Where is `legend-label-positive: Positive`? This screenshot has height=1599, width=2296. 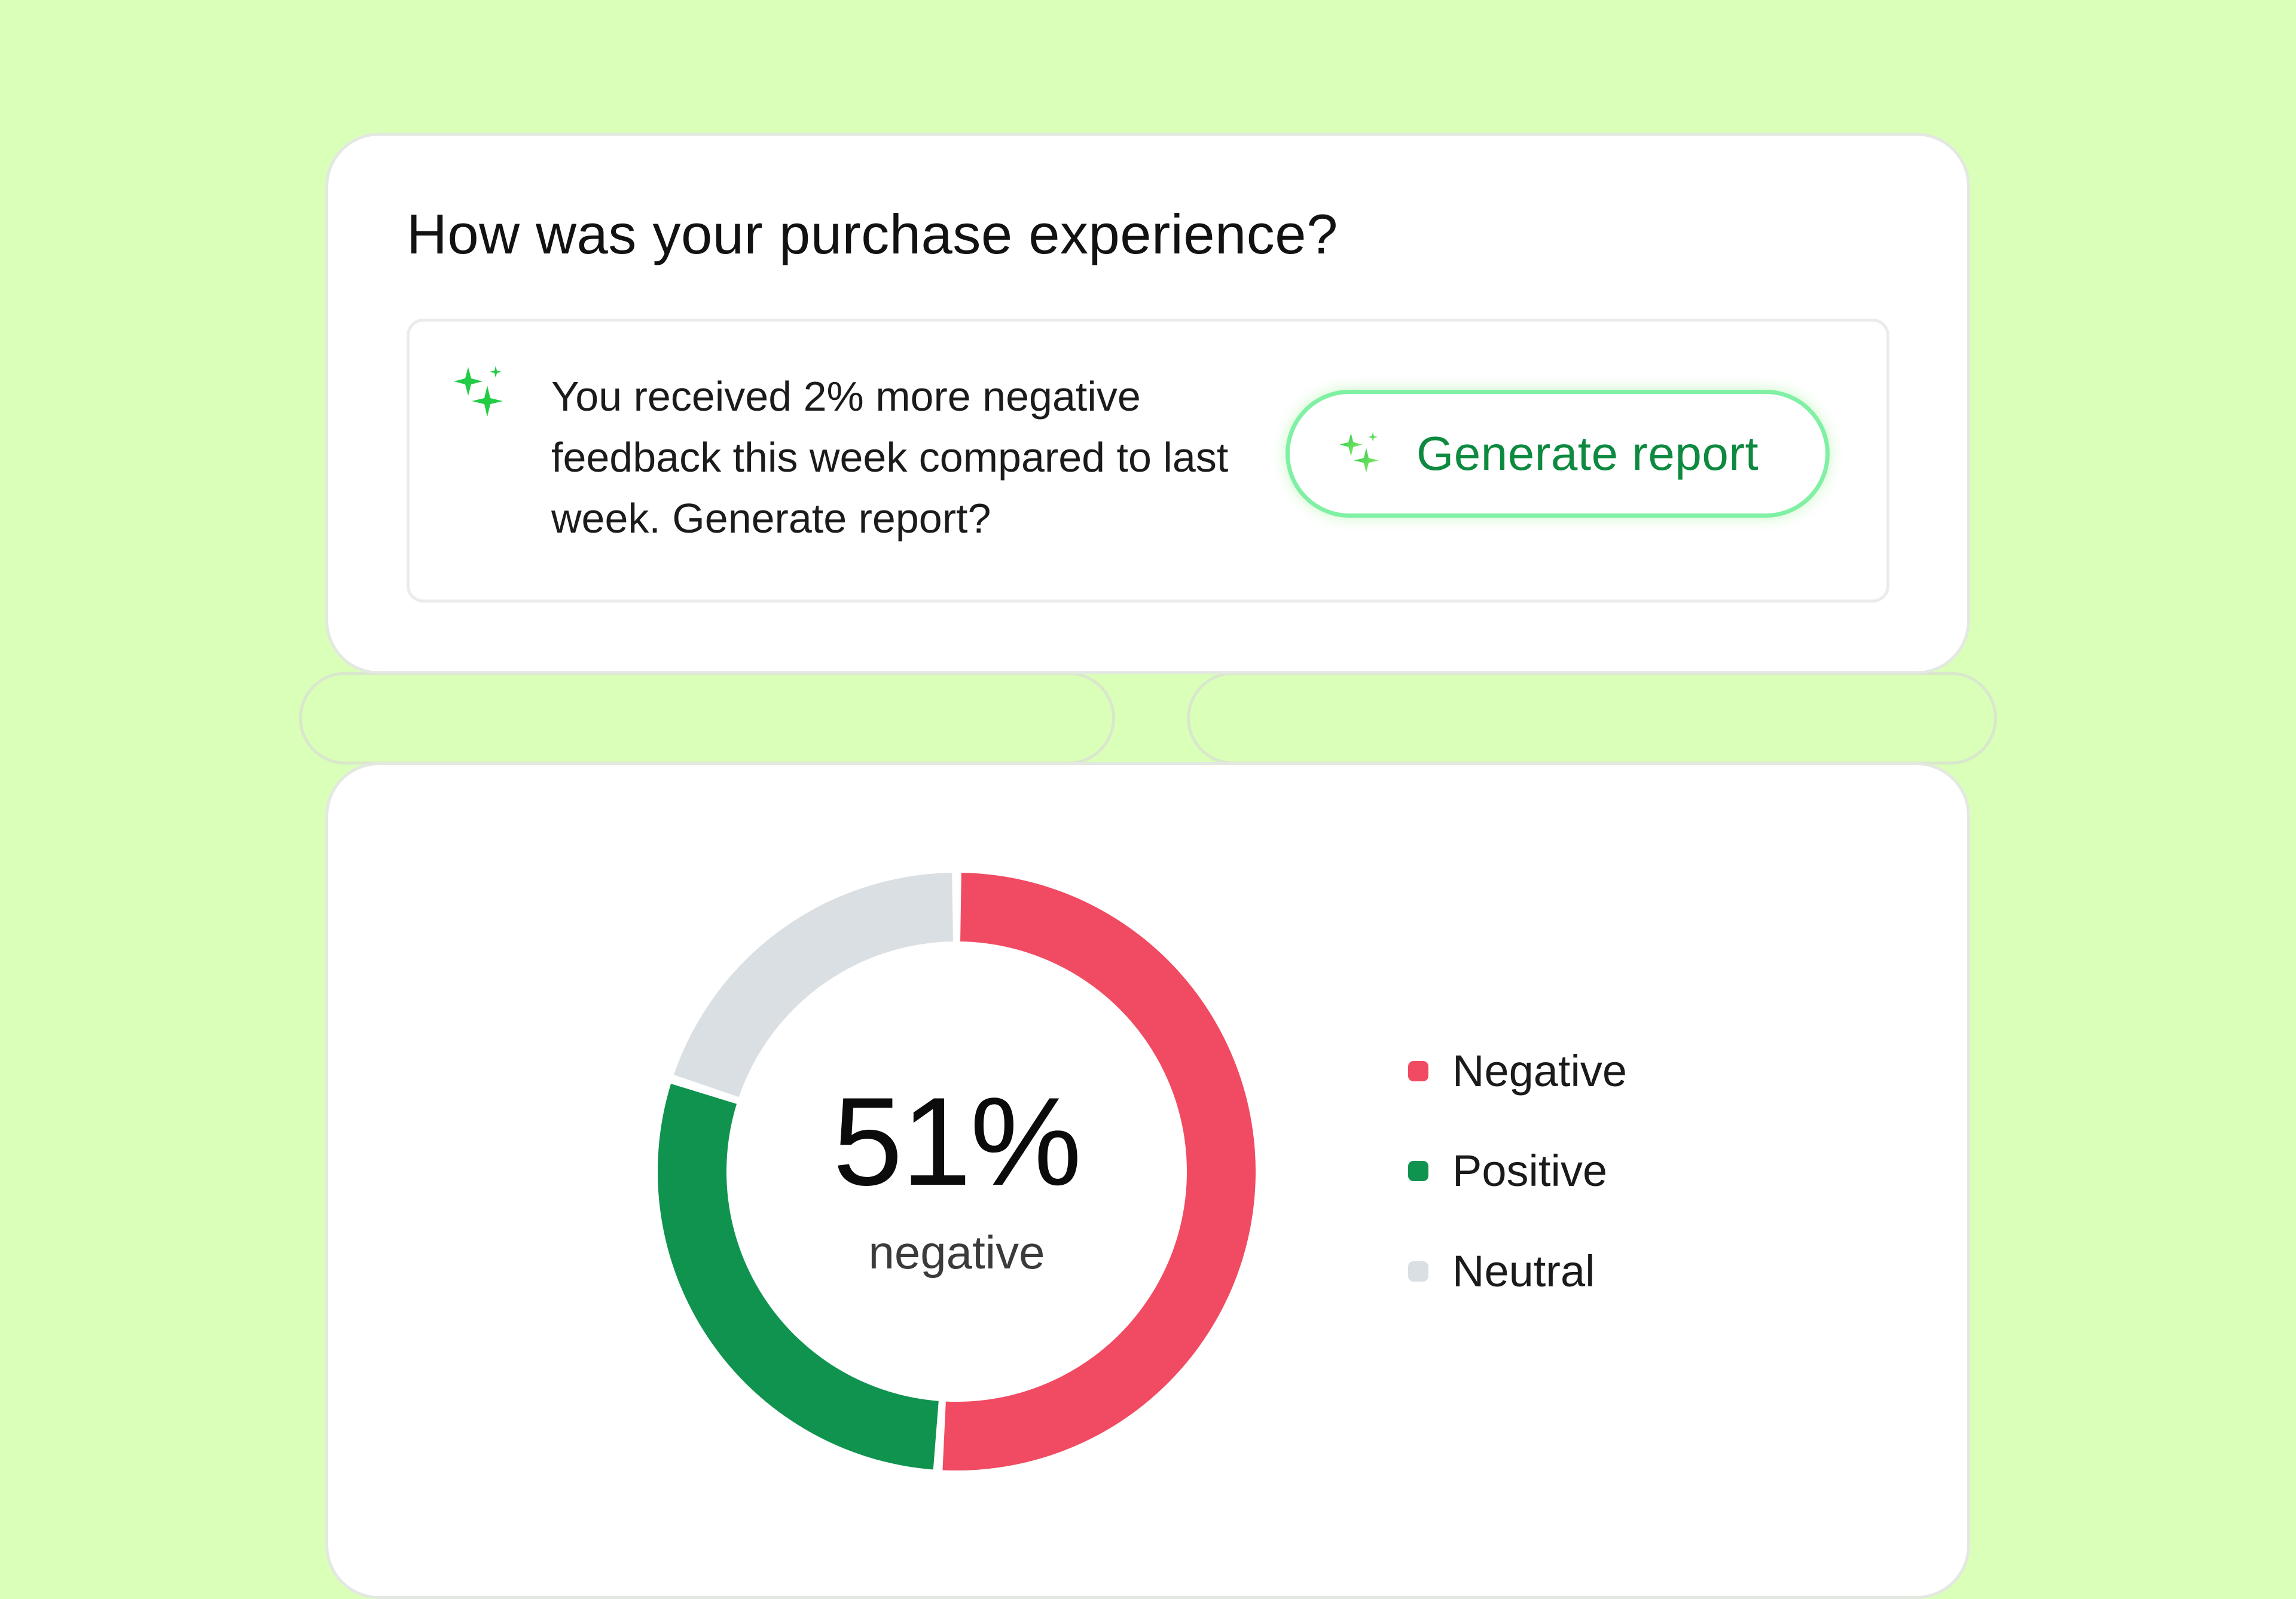
legend-label-positive: Positive is located at coordinates (1530, 1171).